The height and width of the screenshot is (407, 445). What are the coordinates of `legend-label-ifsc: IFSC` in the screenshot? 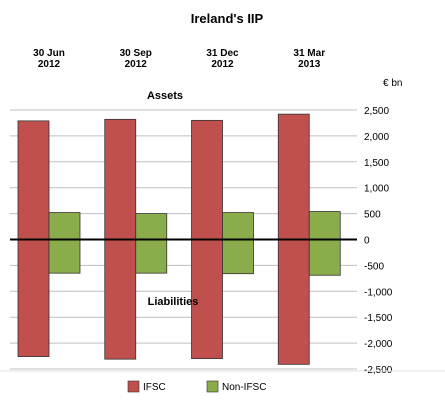 It's located at (154, 387).